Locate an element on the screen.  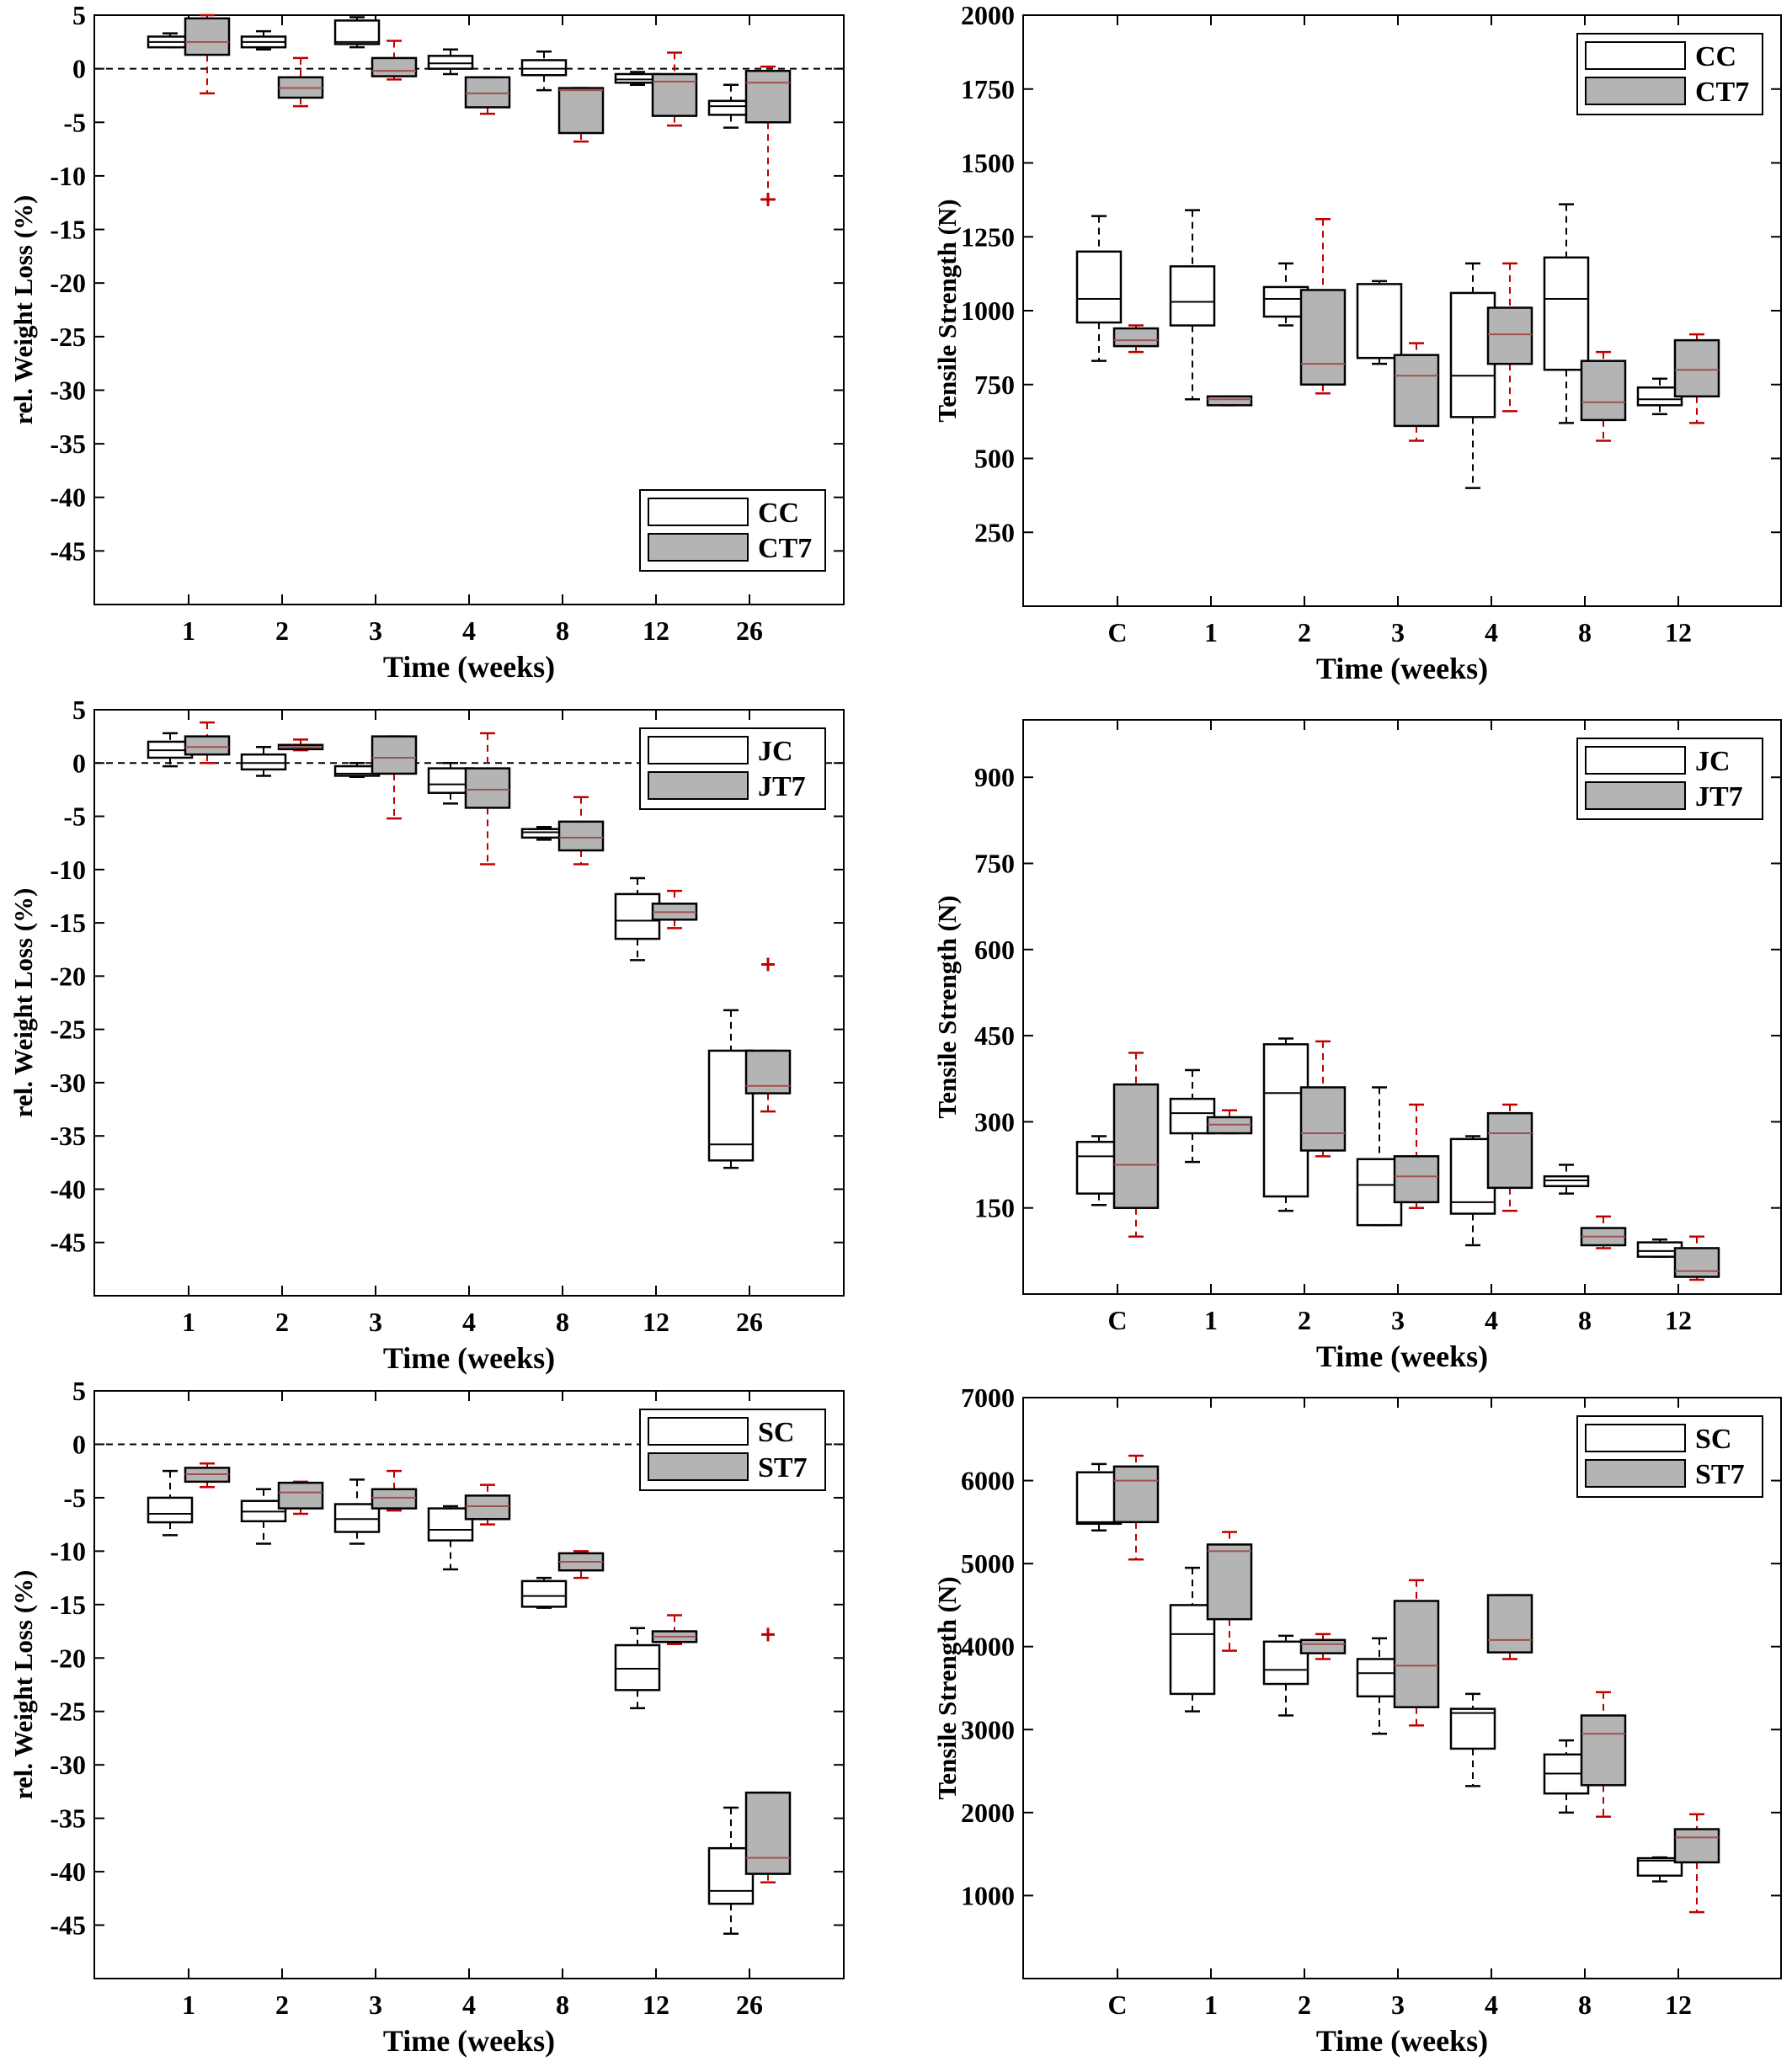
y-tick-label: 2000 is located at coordinates (988, 15).